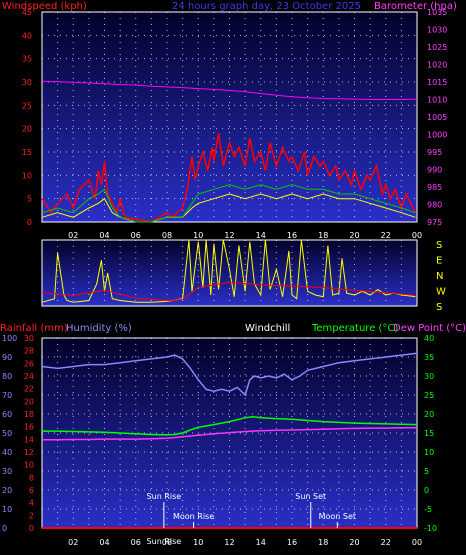 The height and width of the screenshot is (555, 466). What do you see at coordinates (310, 496) in the screenshot?
I see `annotation-label: Sun Set` at bounding box center [310, 496].